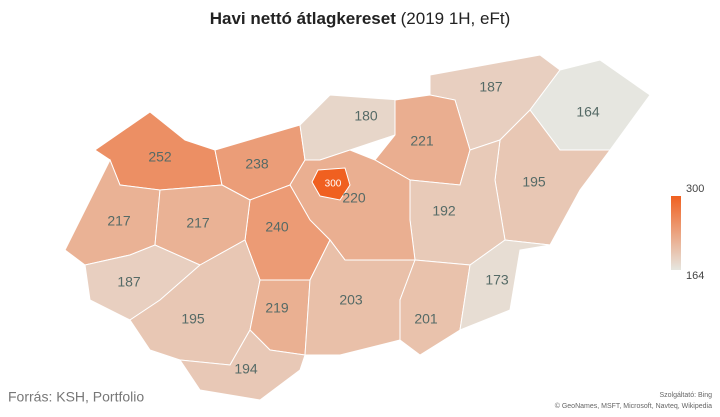 The image size is (720, 417). What do you see at coordinates (426, 319) in the screenshot?
I see `region-value: 201` at bounding box center [426, 319].